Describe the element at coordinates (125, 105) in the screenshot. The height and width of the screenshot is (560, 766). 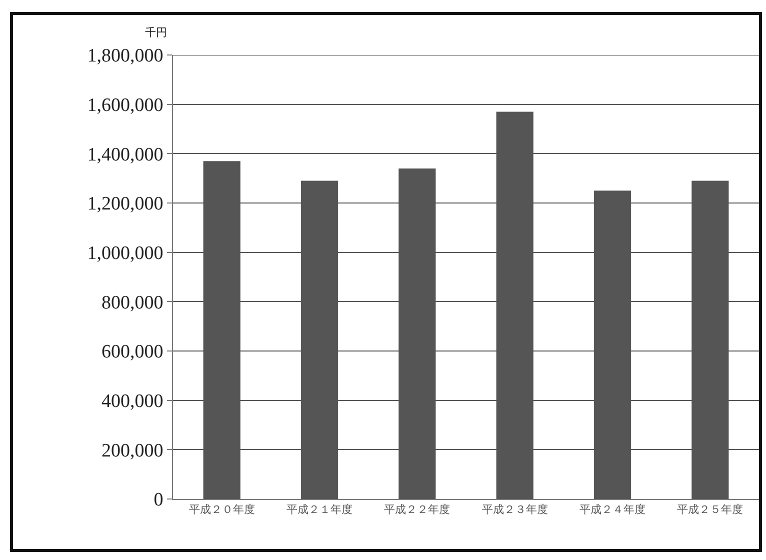
I see `y-tick-label: 1,600,000` at that location.